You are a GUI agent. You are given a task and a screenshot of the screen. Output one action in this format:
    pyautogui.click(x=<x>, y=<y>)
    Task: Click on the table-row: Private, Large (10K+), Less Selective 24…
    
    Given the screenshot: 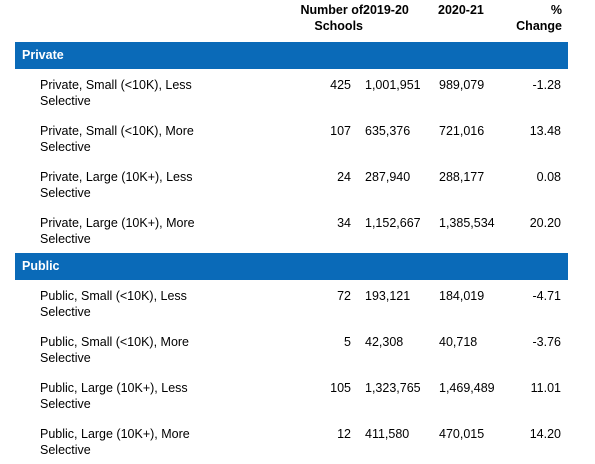 What is the action you would take?
    pyautogui.click(x=291, y=184)
    